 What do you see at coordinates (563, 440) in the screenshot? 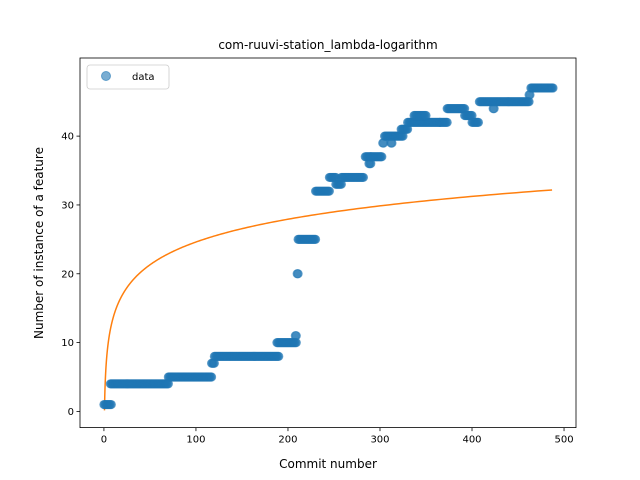
I see `x-tick-label: 500` at bounding box center [563, 440].